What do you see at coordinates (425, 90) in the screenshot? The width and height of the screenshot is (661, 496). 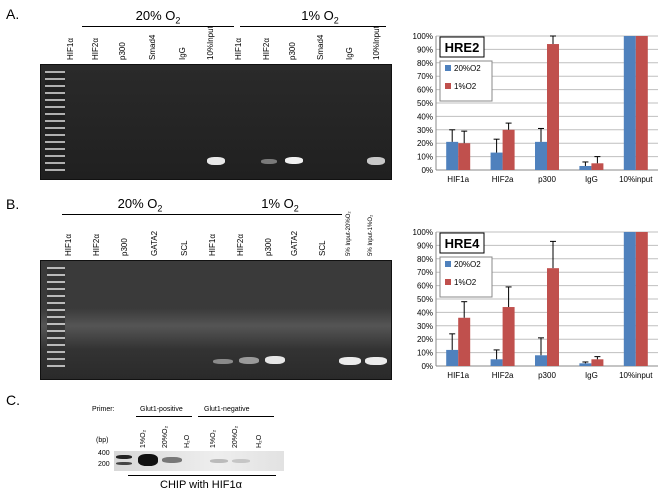 I see `y-tick-label: 60%` at bounding box center [425, 90].